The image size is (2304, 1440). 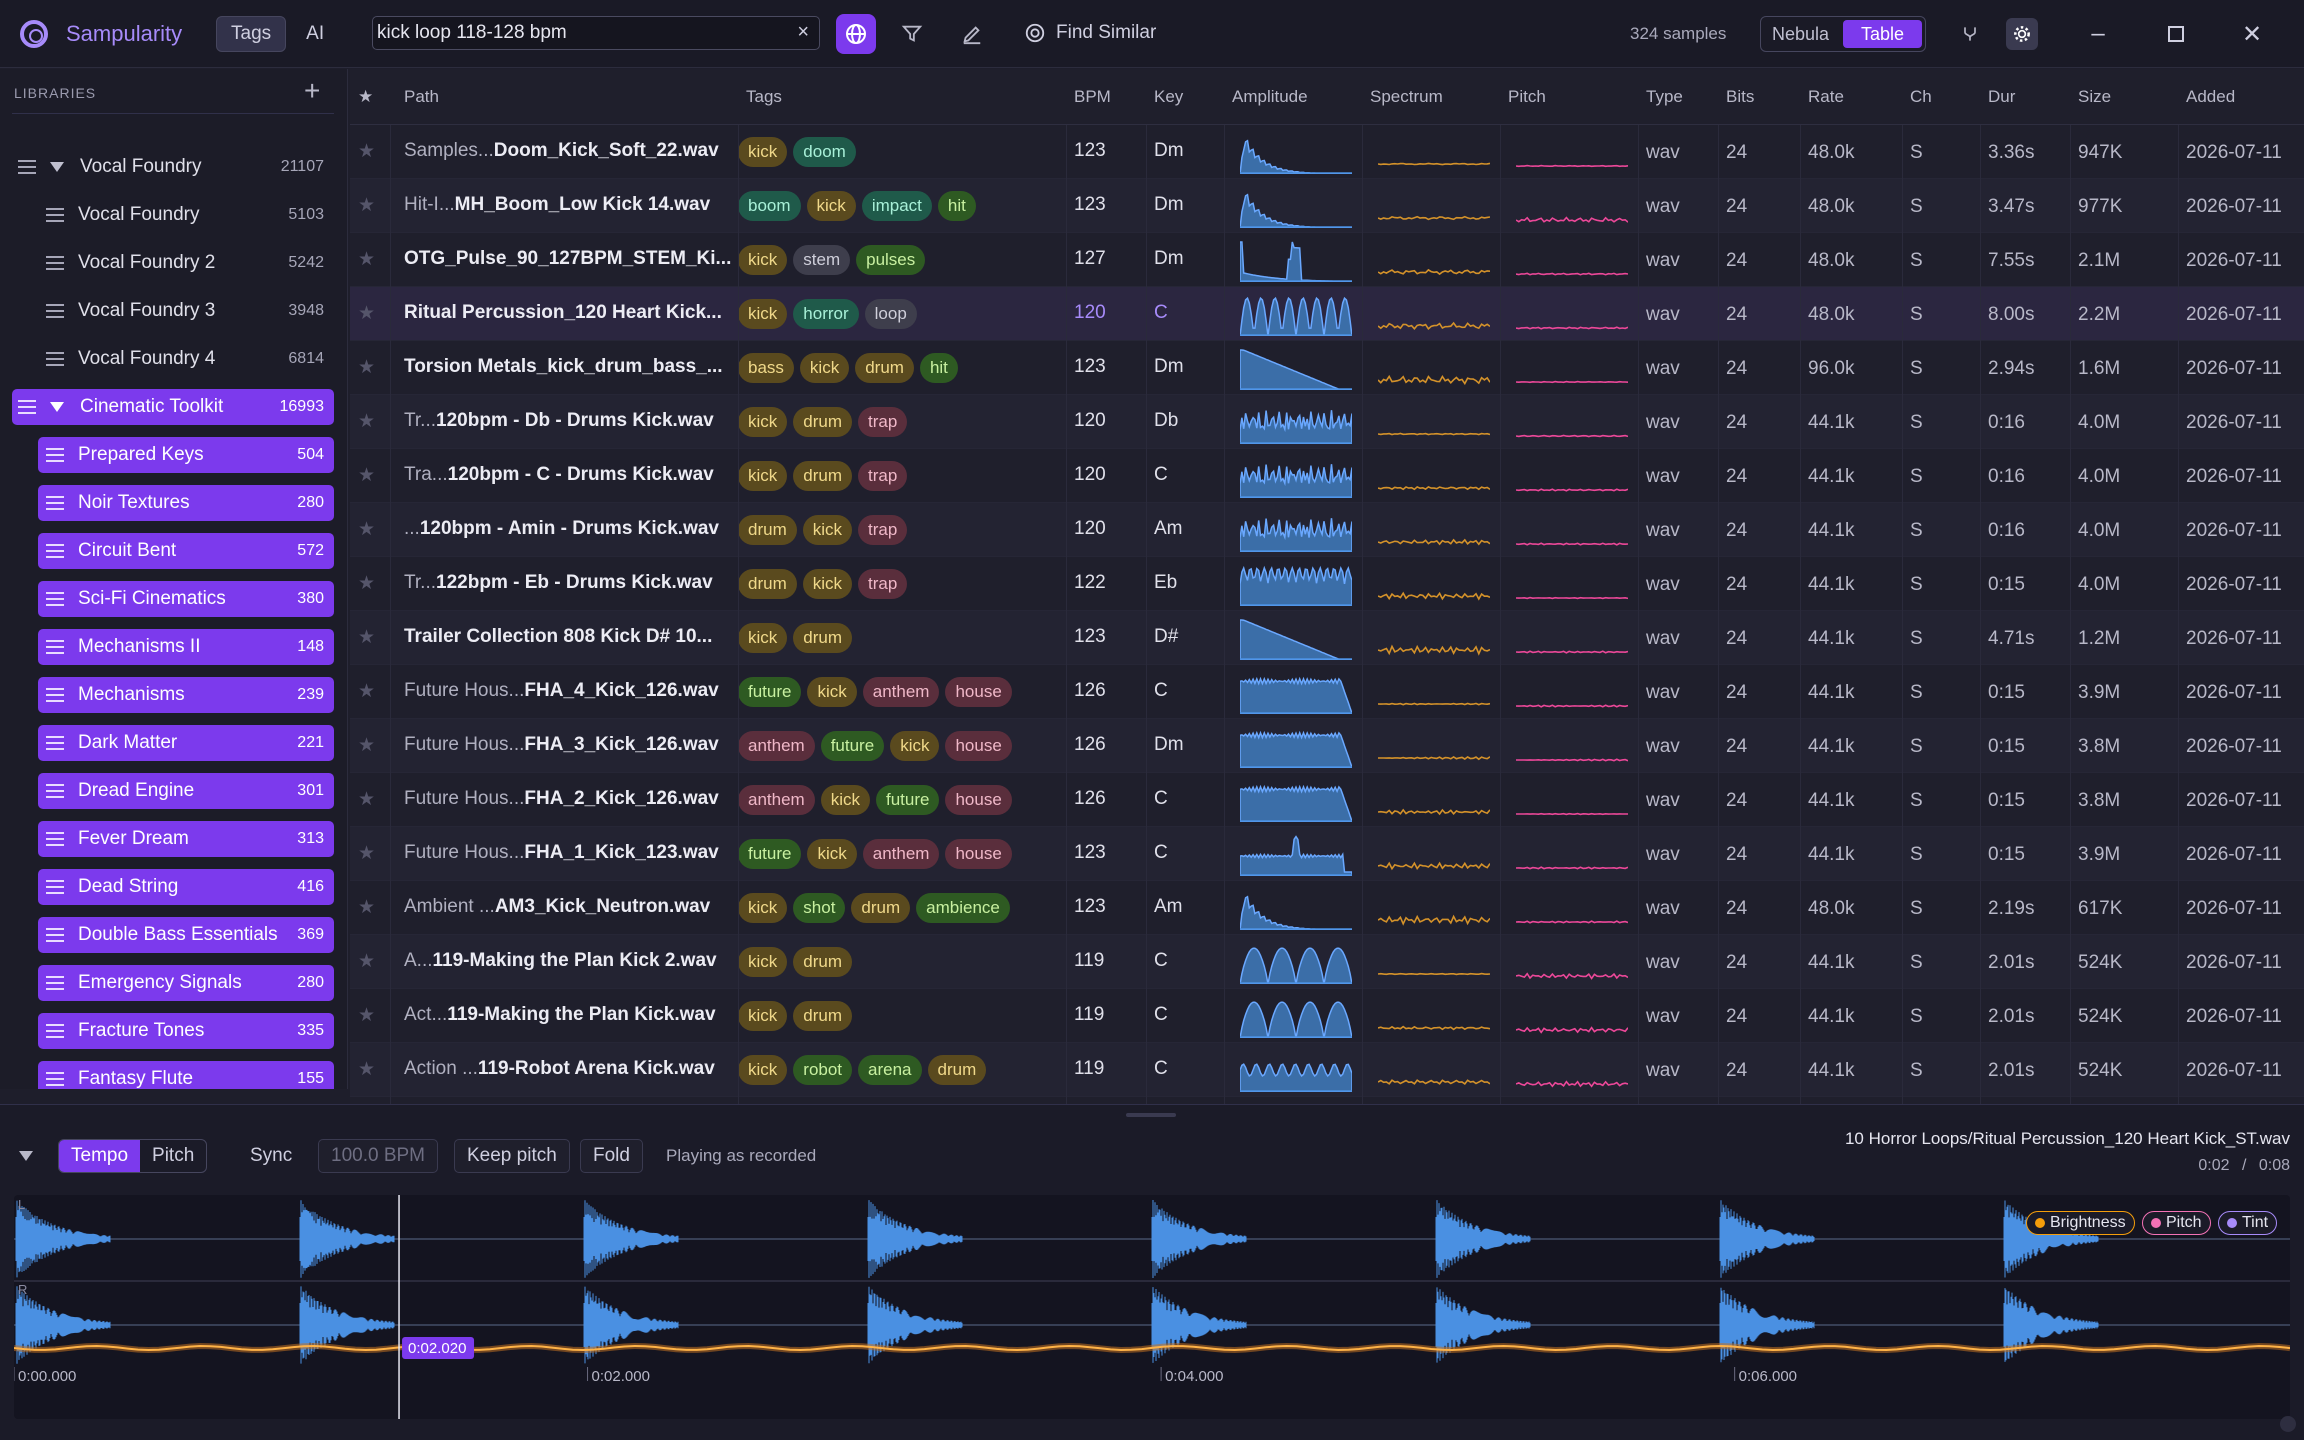 I want to click on chevron-down-icon, so click(x=57, y=407).